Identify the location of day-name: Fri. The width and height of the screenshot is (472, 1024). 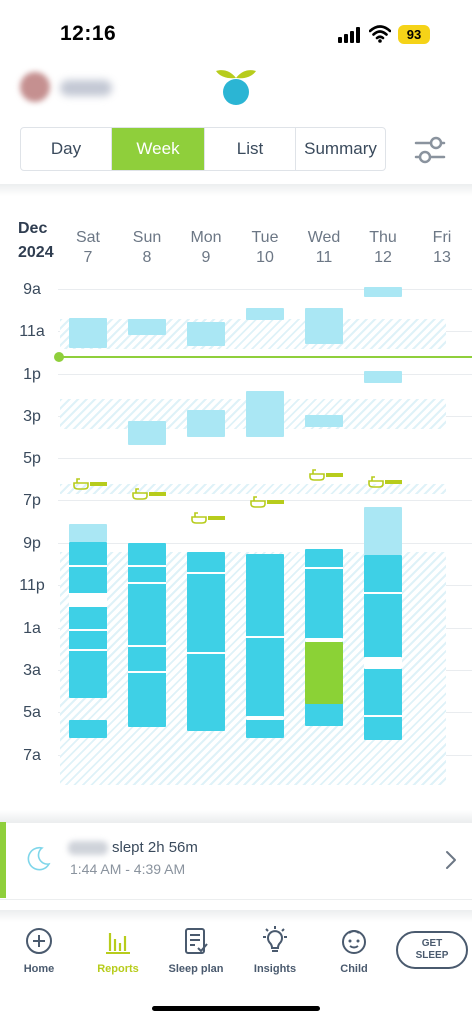
(442, 237).